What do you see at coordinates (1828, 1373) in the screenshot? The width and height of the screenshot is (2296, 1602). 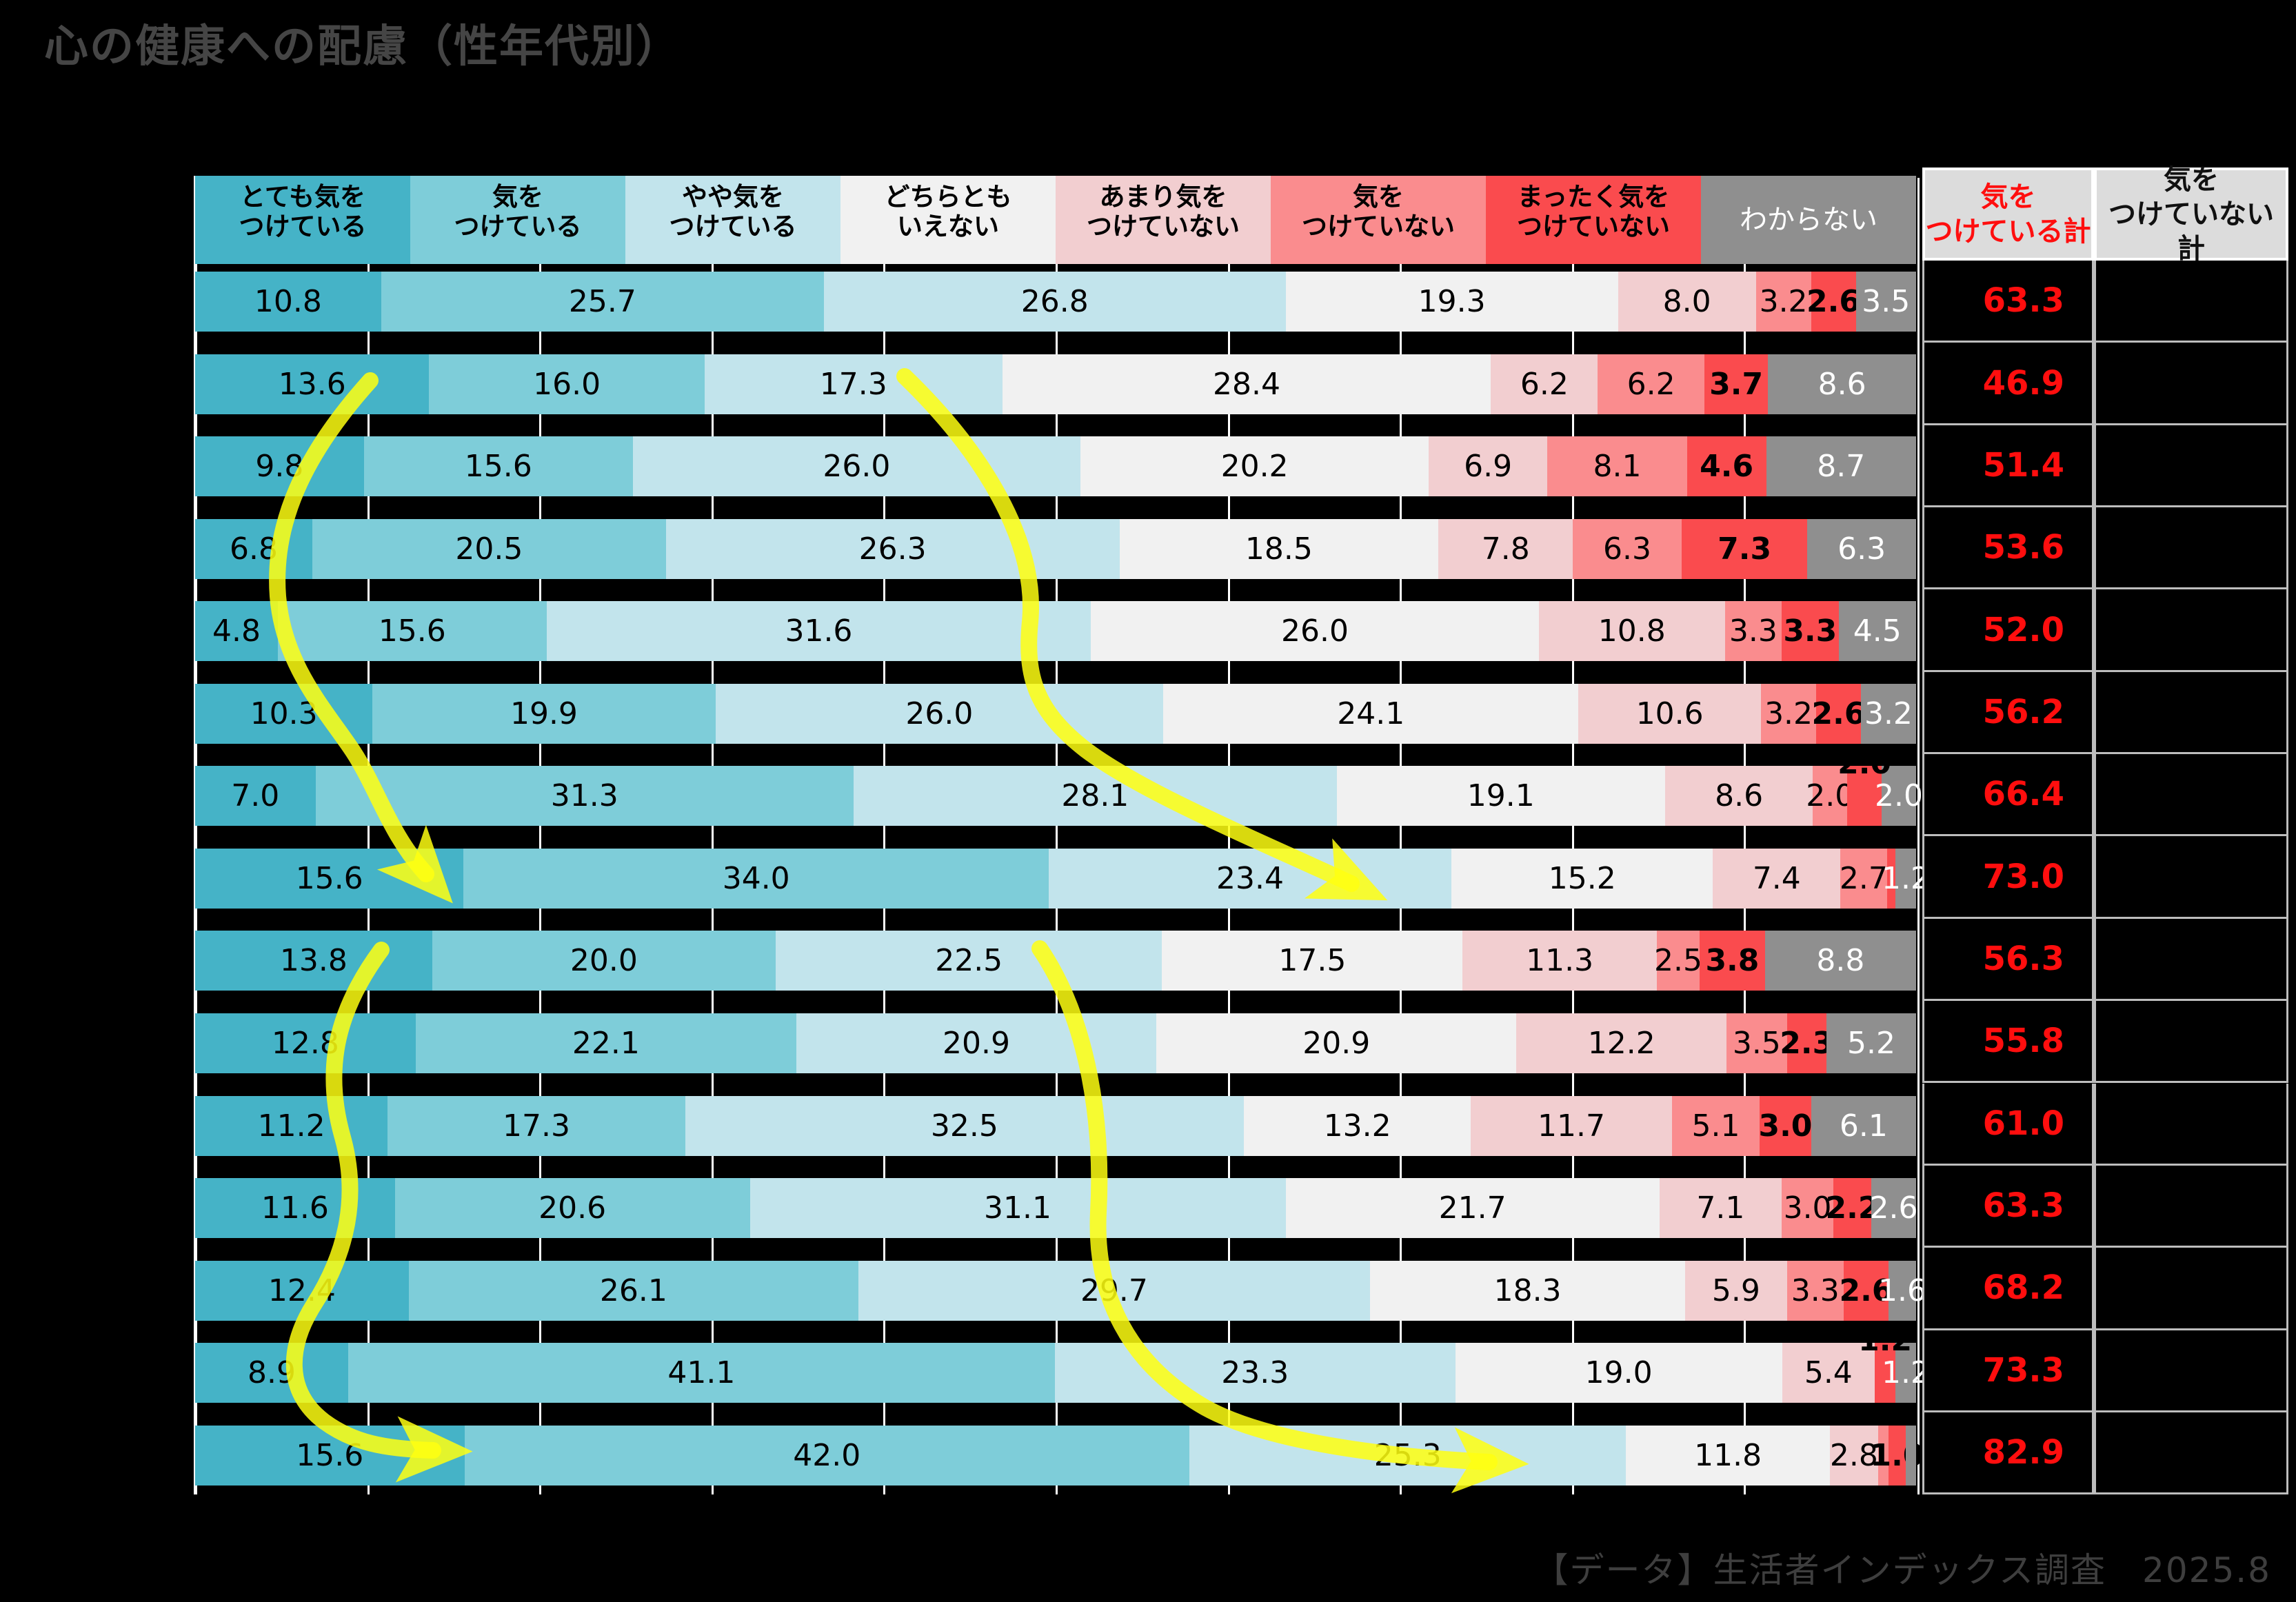 I see `bar-segment: 5.4` at bounding box center [1828, 1373].